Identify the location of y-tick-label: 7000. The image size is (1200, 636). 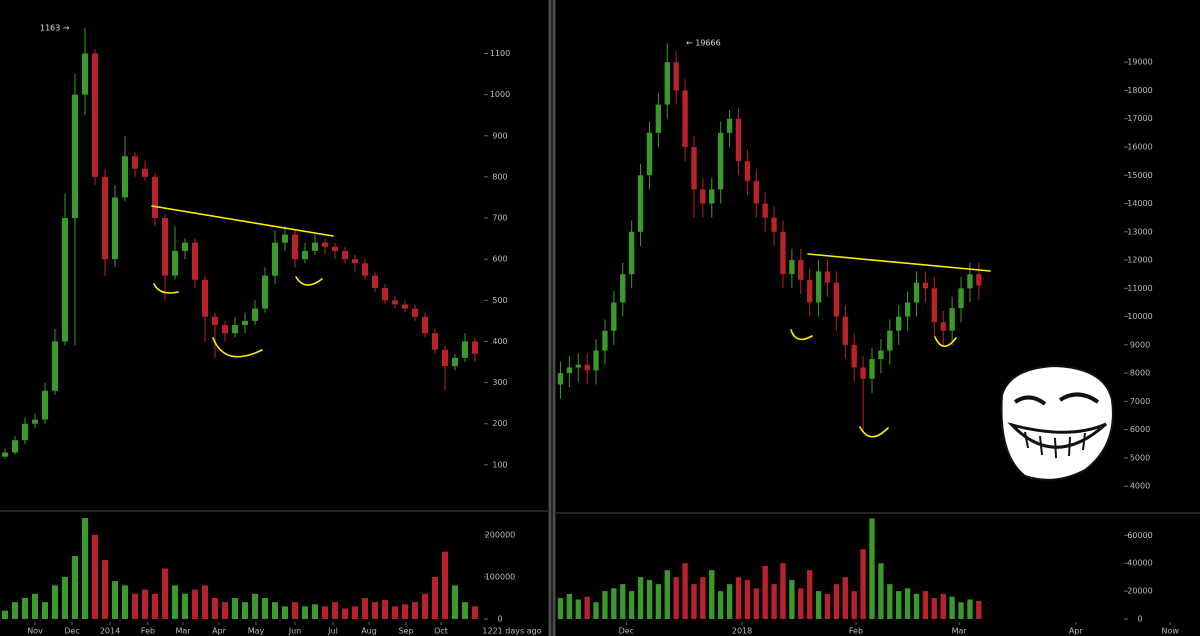
(1140, 401).